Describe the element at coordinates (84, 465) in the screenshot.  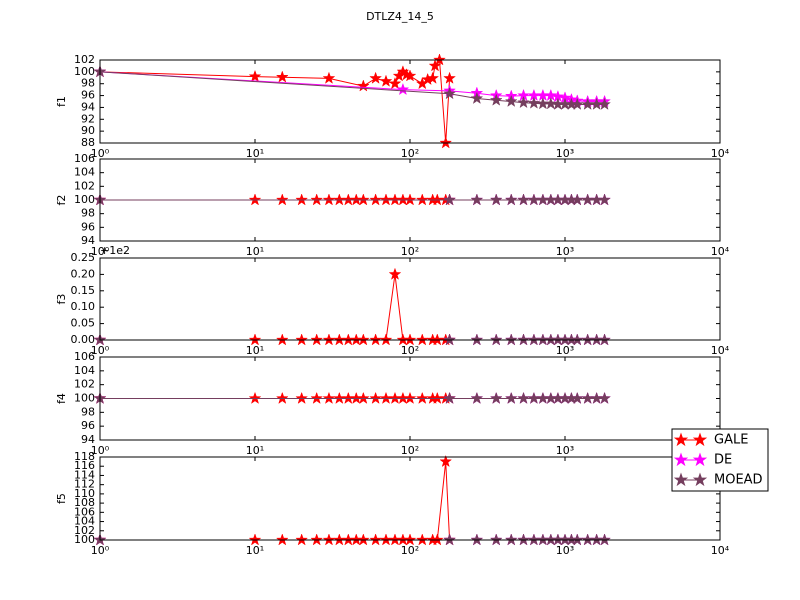
I see `y-tick-label: 116` at that location.